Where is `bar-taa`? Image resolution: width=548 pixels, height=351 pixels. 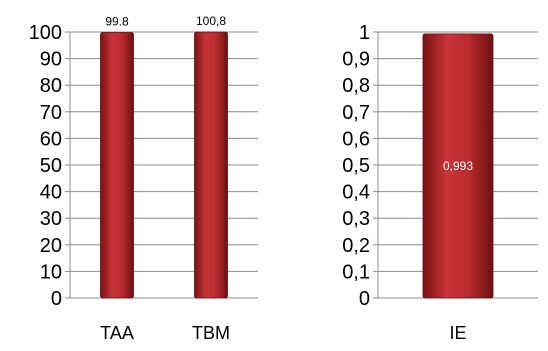
bar-taa is located at coordinates (117, 165).